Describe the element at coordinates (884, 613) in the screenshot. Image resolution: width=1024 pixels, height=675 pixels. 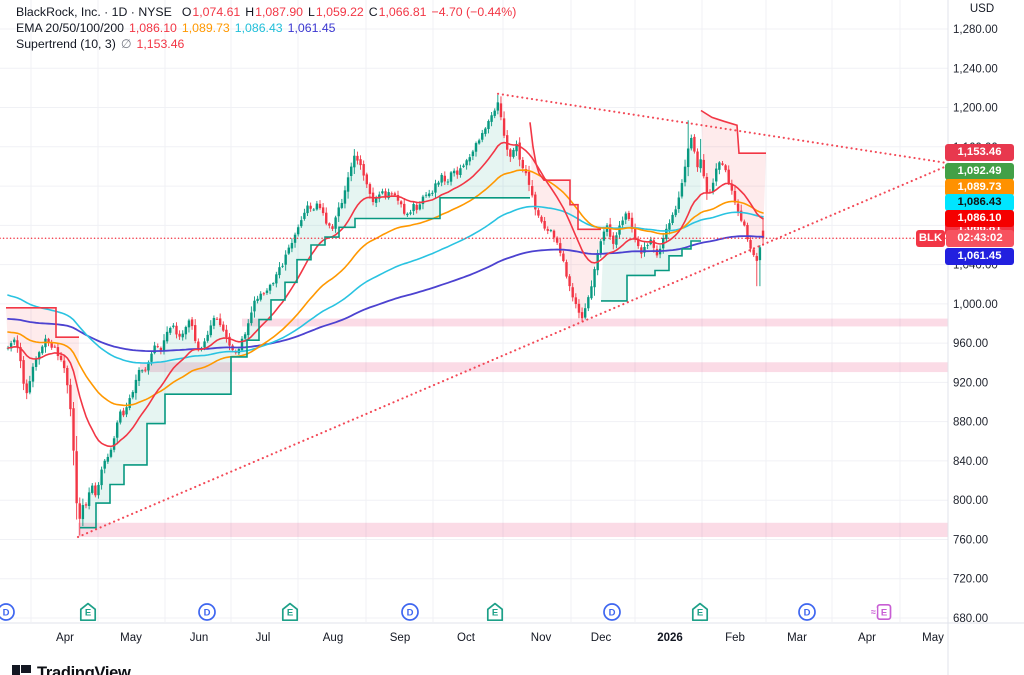
I see `earnings-estimate-marker-letter: E` at that location.